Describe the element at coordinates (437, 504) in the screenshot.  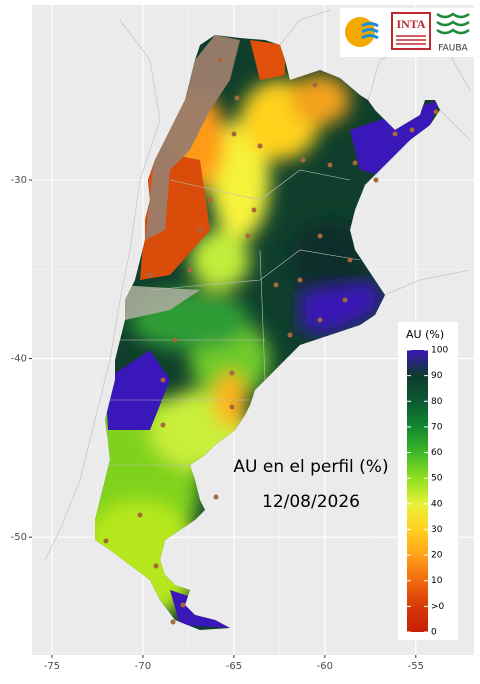
I see `legend-label: 40` at that location.